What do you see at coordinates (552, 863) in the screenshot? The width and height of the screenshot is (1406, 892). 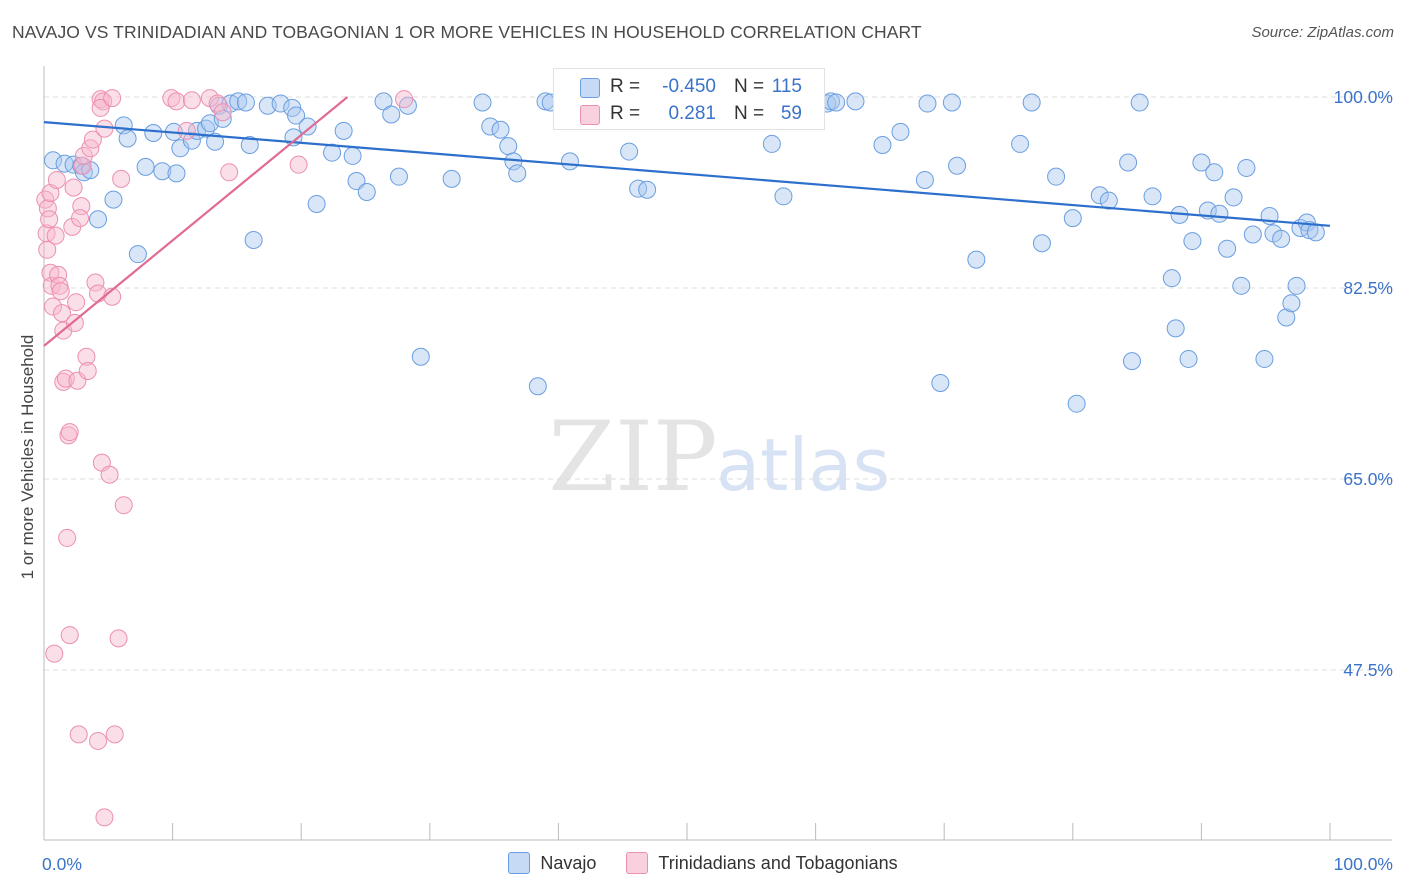 I see `legend-item-navajo: Navajo` at bounding box center [552, 863].